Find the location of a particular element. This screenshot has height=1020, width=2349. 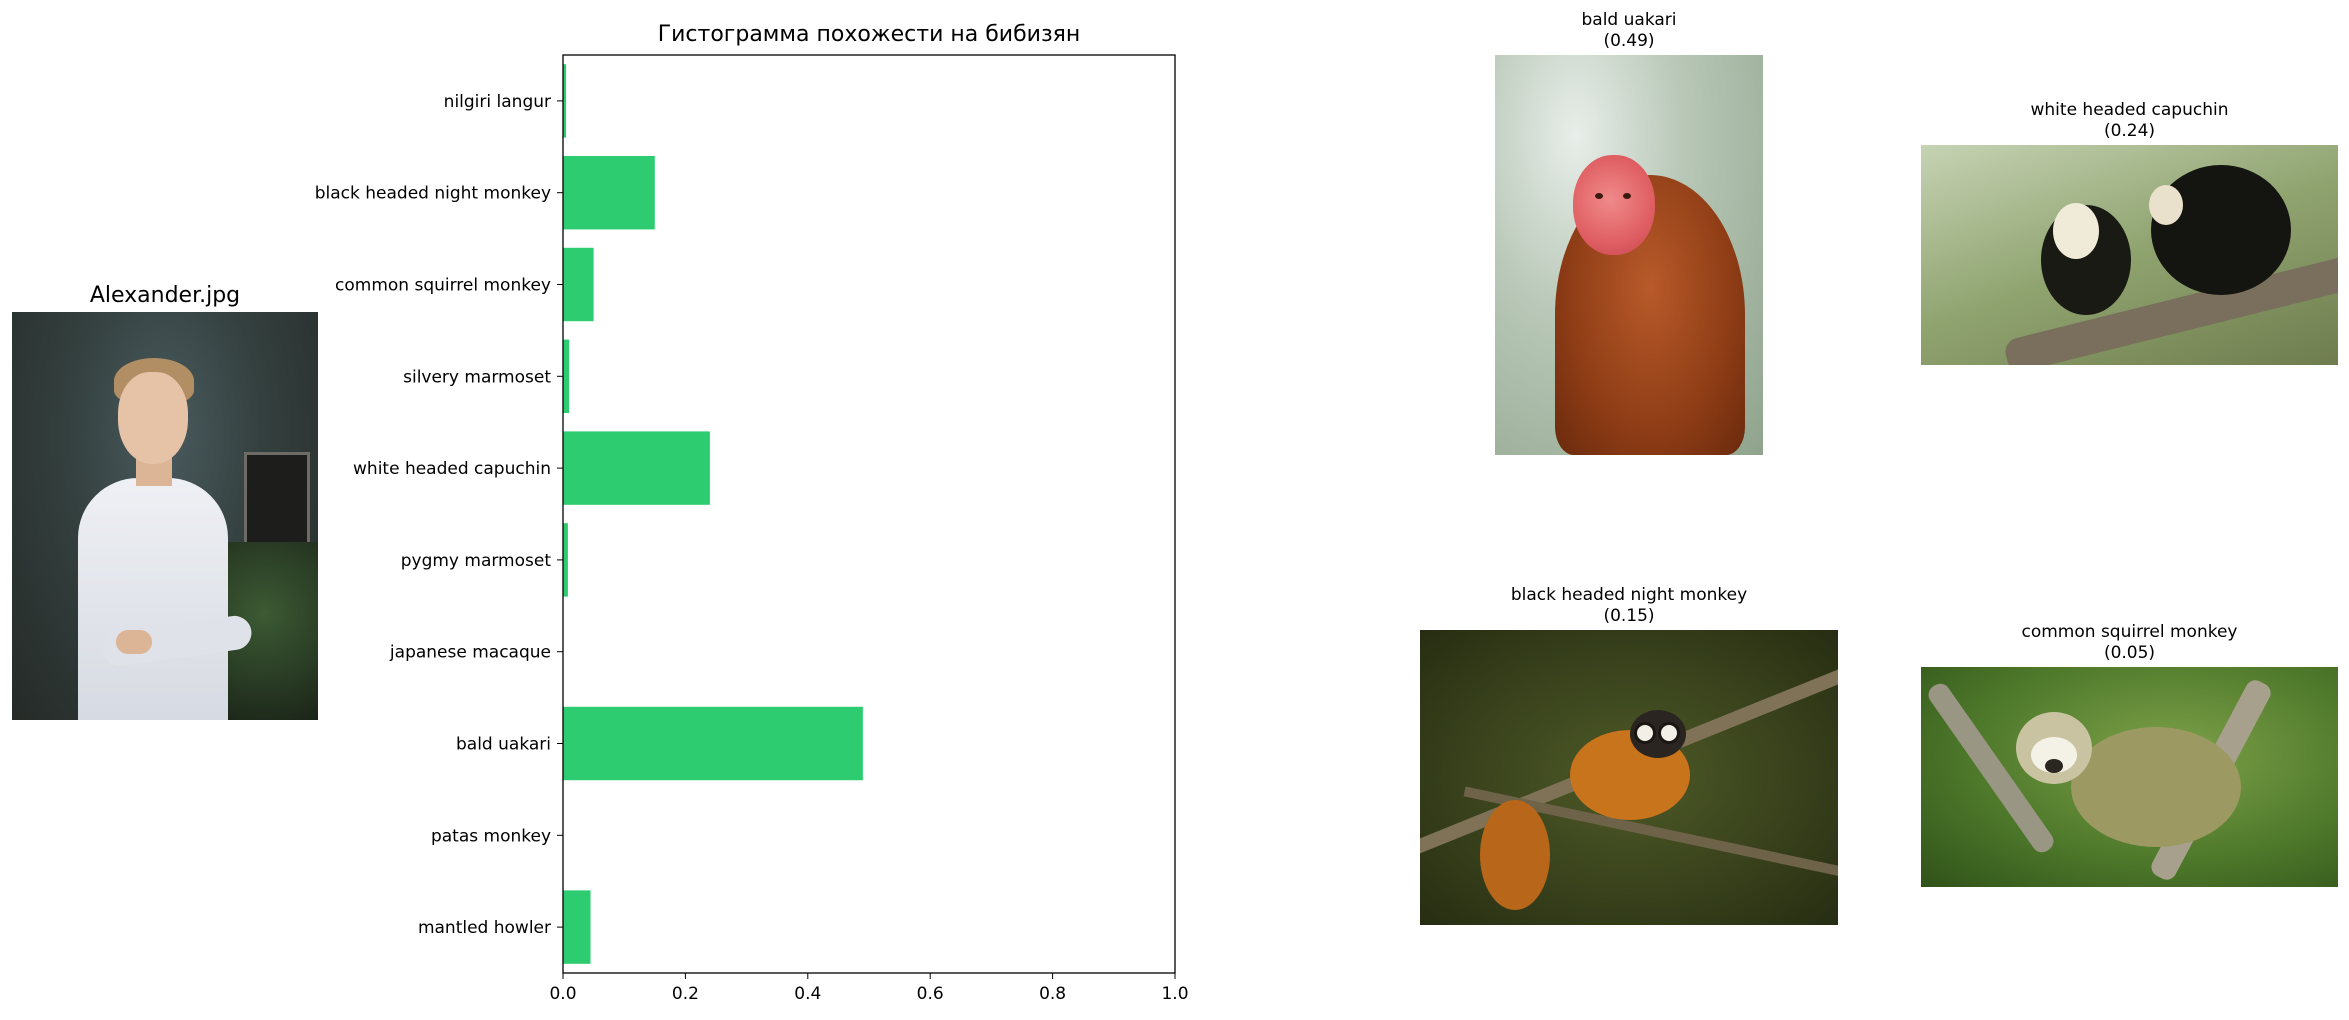

x-tick-label-5: 1.0 is located at coordinates (1174, 994).